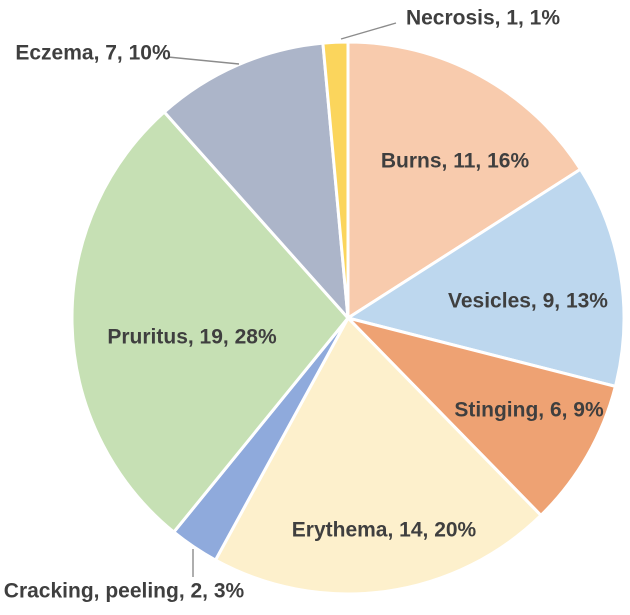 This screenshot has height=615, width=630. Describe the element at coordinates (483, 18) in the screenshot. I see `slice-label-necrosis: Necrosis, 1, 1%` at that location.